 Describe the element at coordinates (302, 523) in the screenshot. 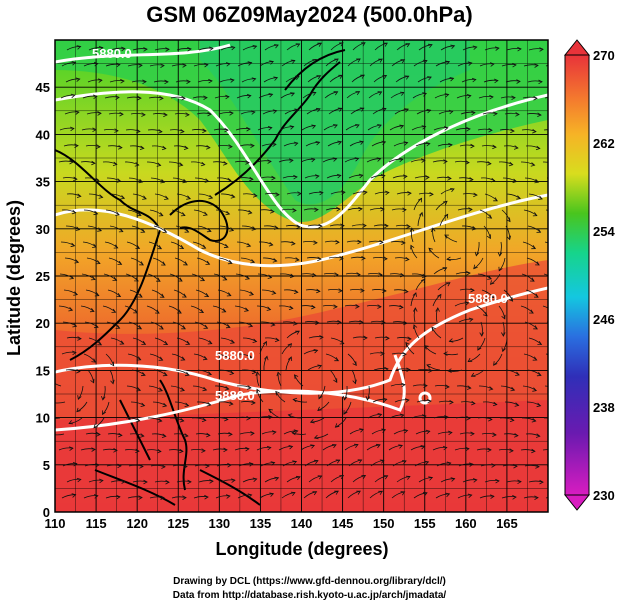

I see `x-tick-label: 140` at that location.